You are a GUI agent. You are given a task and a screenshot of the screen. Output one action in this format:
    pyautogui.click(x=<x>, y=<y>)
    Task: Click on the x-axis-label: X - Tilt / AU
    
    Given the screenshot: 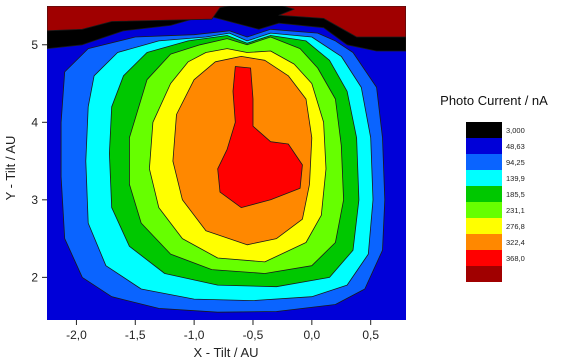 What is the action you would take?
    pyautogui.click(x=225, y=352)
    